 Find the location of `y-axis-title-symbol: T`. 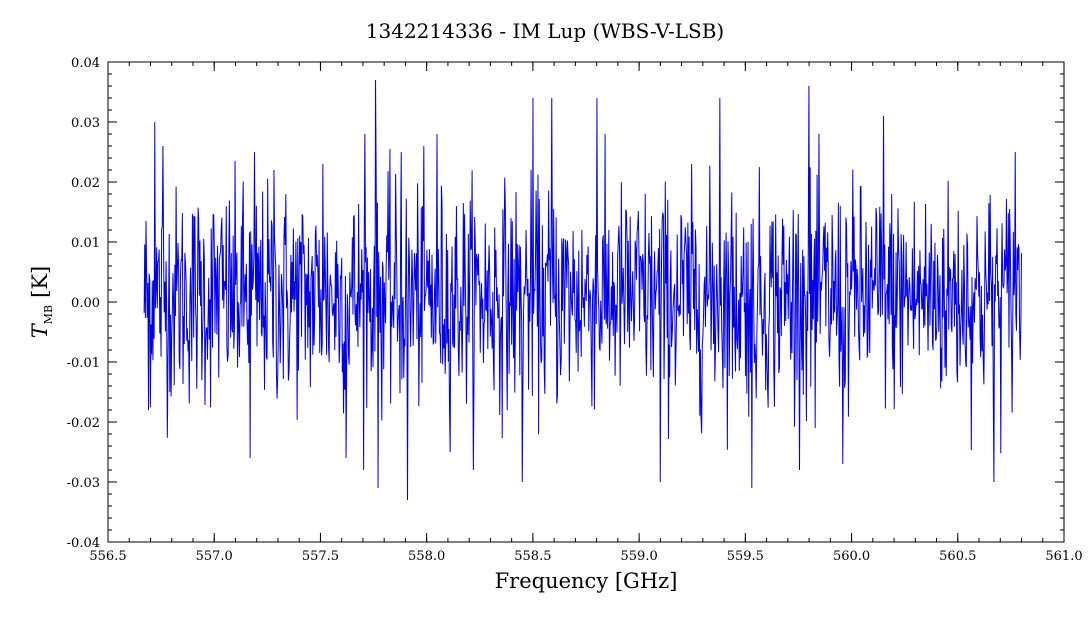

y-axis-title-symbol: T is located at coordinates (40, 330).